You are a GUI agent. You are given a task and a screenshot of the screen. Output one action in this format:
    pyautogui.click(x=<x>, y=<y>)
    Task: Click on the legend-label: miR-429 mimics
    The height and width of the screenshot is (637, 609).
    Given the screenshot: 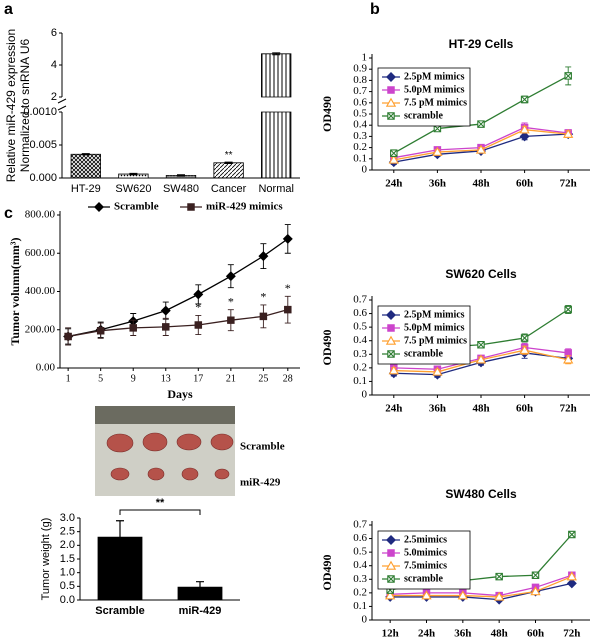 What is the action you would take?
    pyautogui.click(x=244, y=207)
    